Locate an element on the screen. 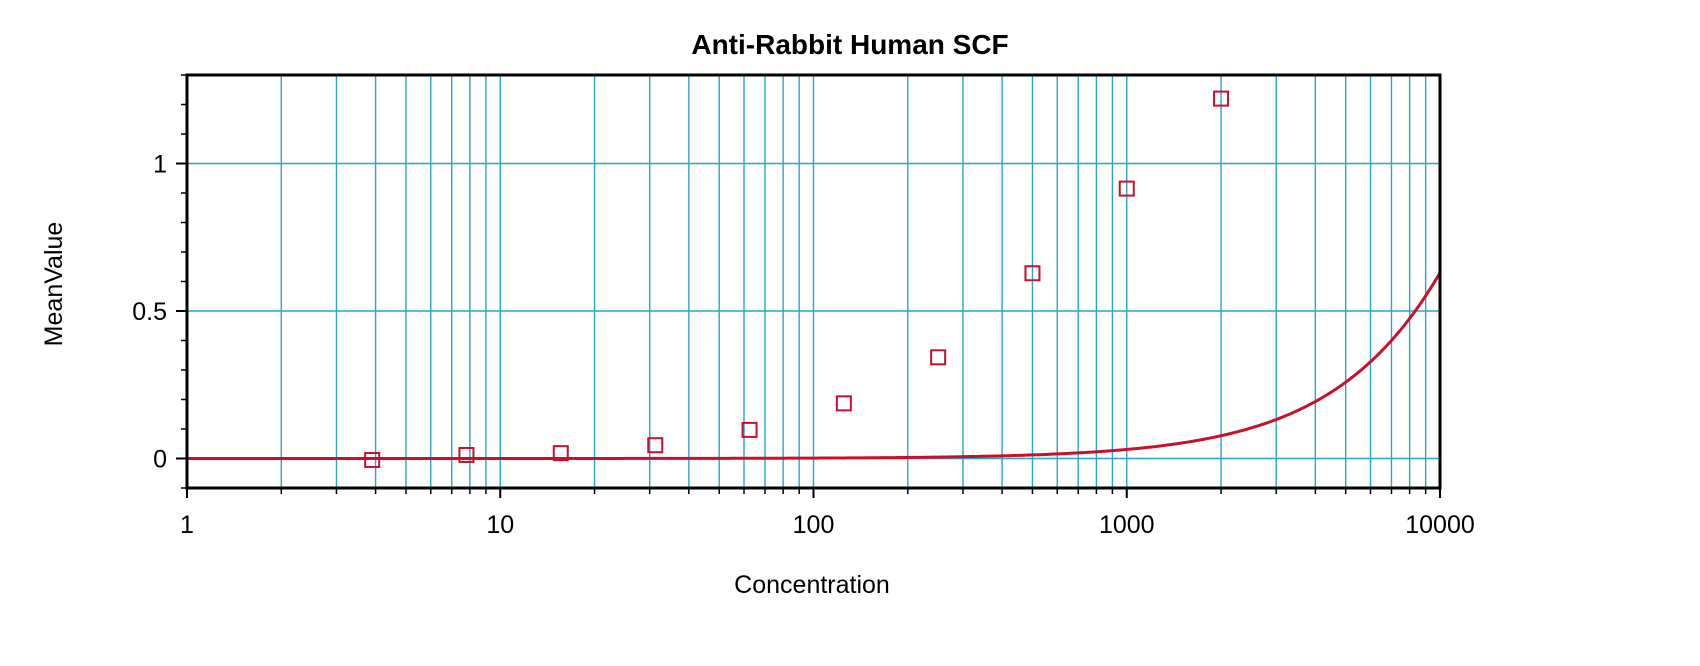 Image resolution: width=1700 pixels, height=666 pixels. x-tick-label: 1 is located at coordinates (187, 525).